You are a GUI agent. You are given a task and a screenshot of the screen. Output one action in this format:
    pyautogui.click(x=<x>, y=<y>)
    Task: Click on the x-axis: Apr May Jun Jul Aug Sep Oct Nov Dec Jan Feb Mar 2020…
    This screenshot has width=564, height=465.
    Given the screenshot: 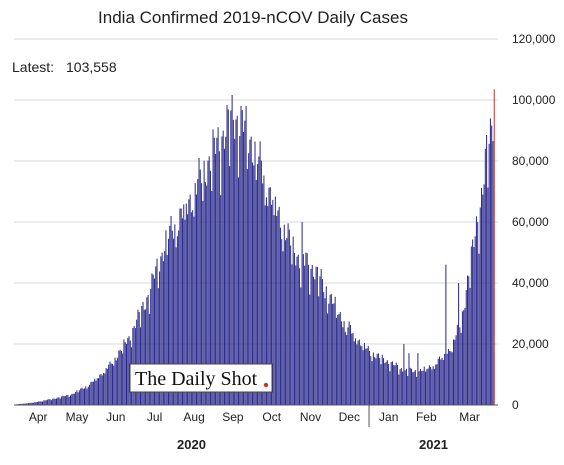 What is the action you would take?
    pyautogui.click(x=256, y=428)
    